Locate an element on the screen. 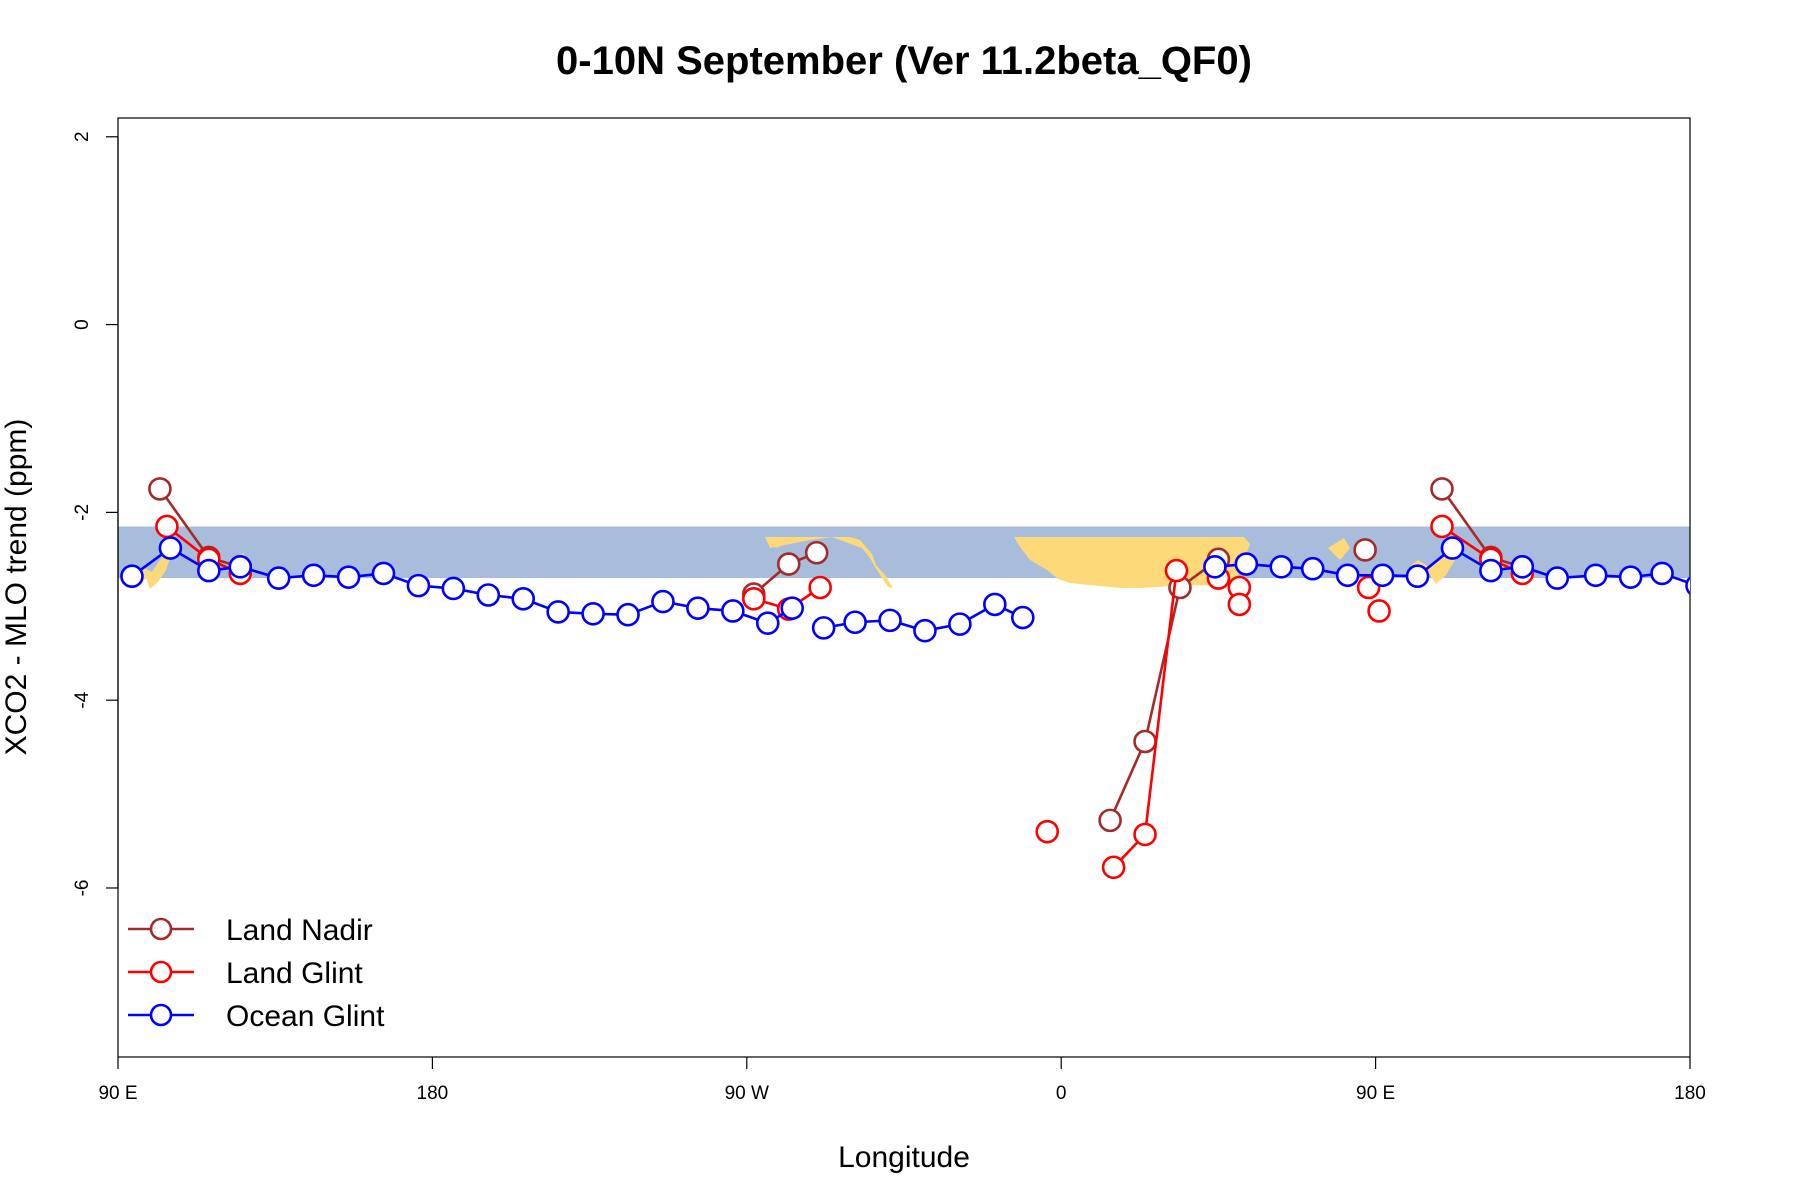  legend: Land Nadir Land Glint Ocean Glint is located at coordinates (256, 973).